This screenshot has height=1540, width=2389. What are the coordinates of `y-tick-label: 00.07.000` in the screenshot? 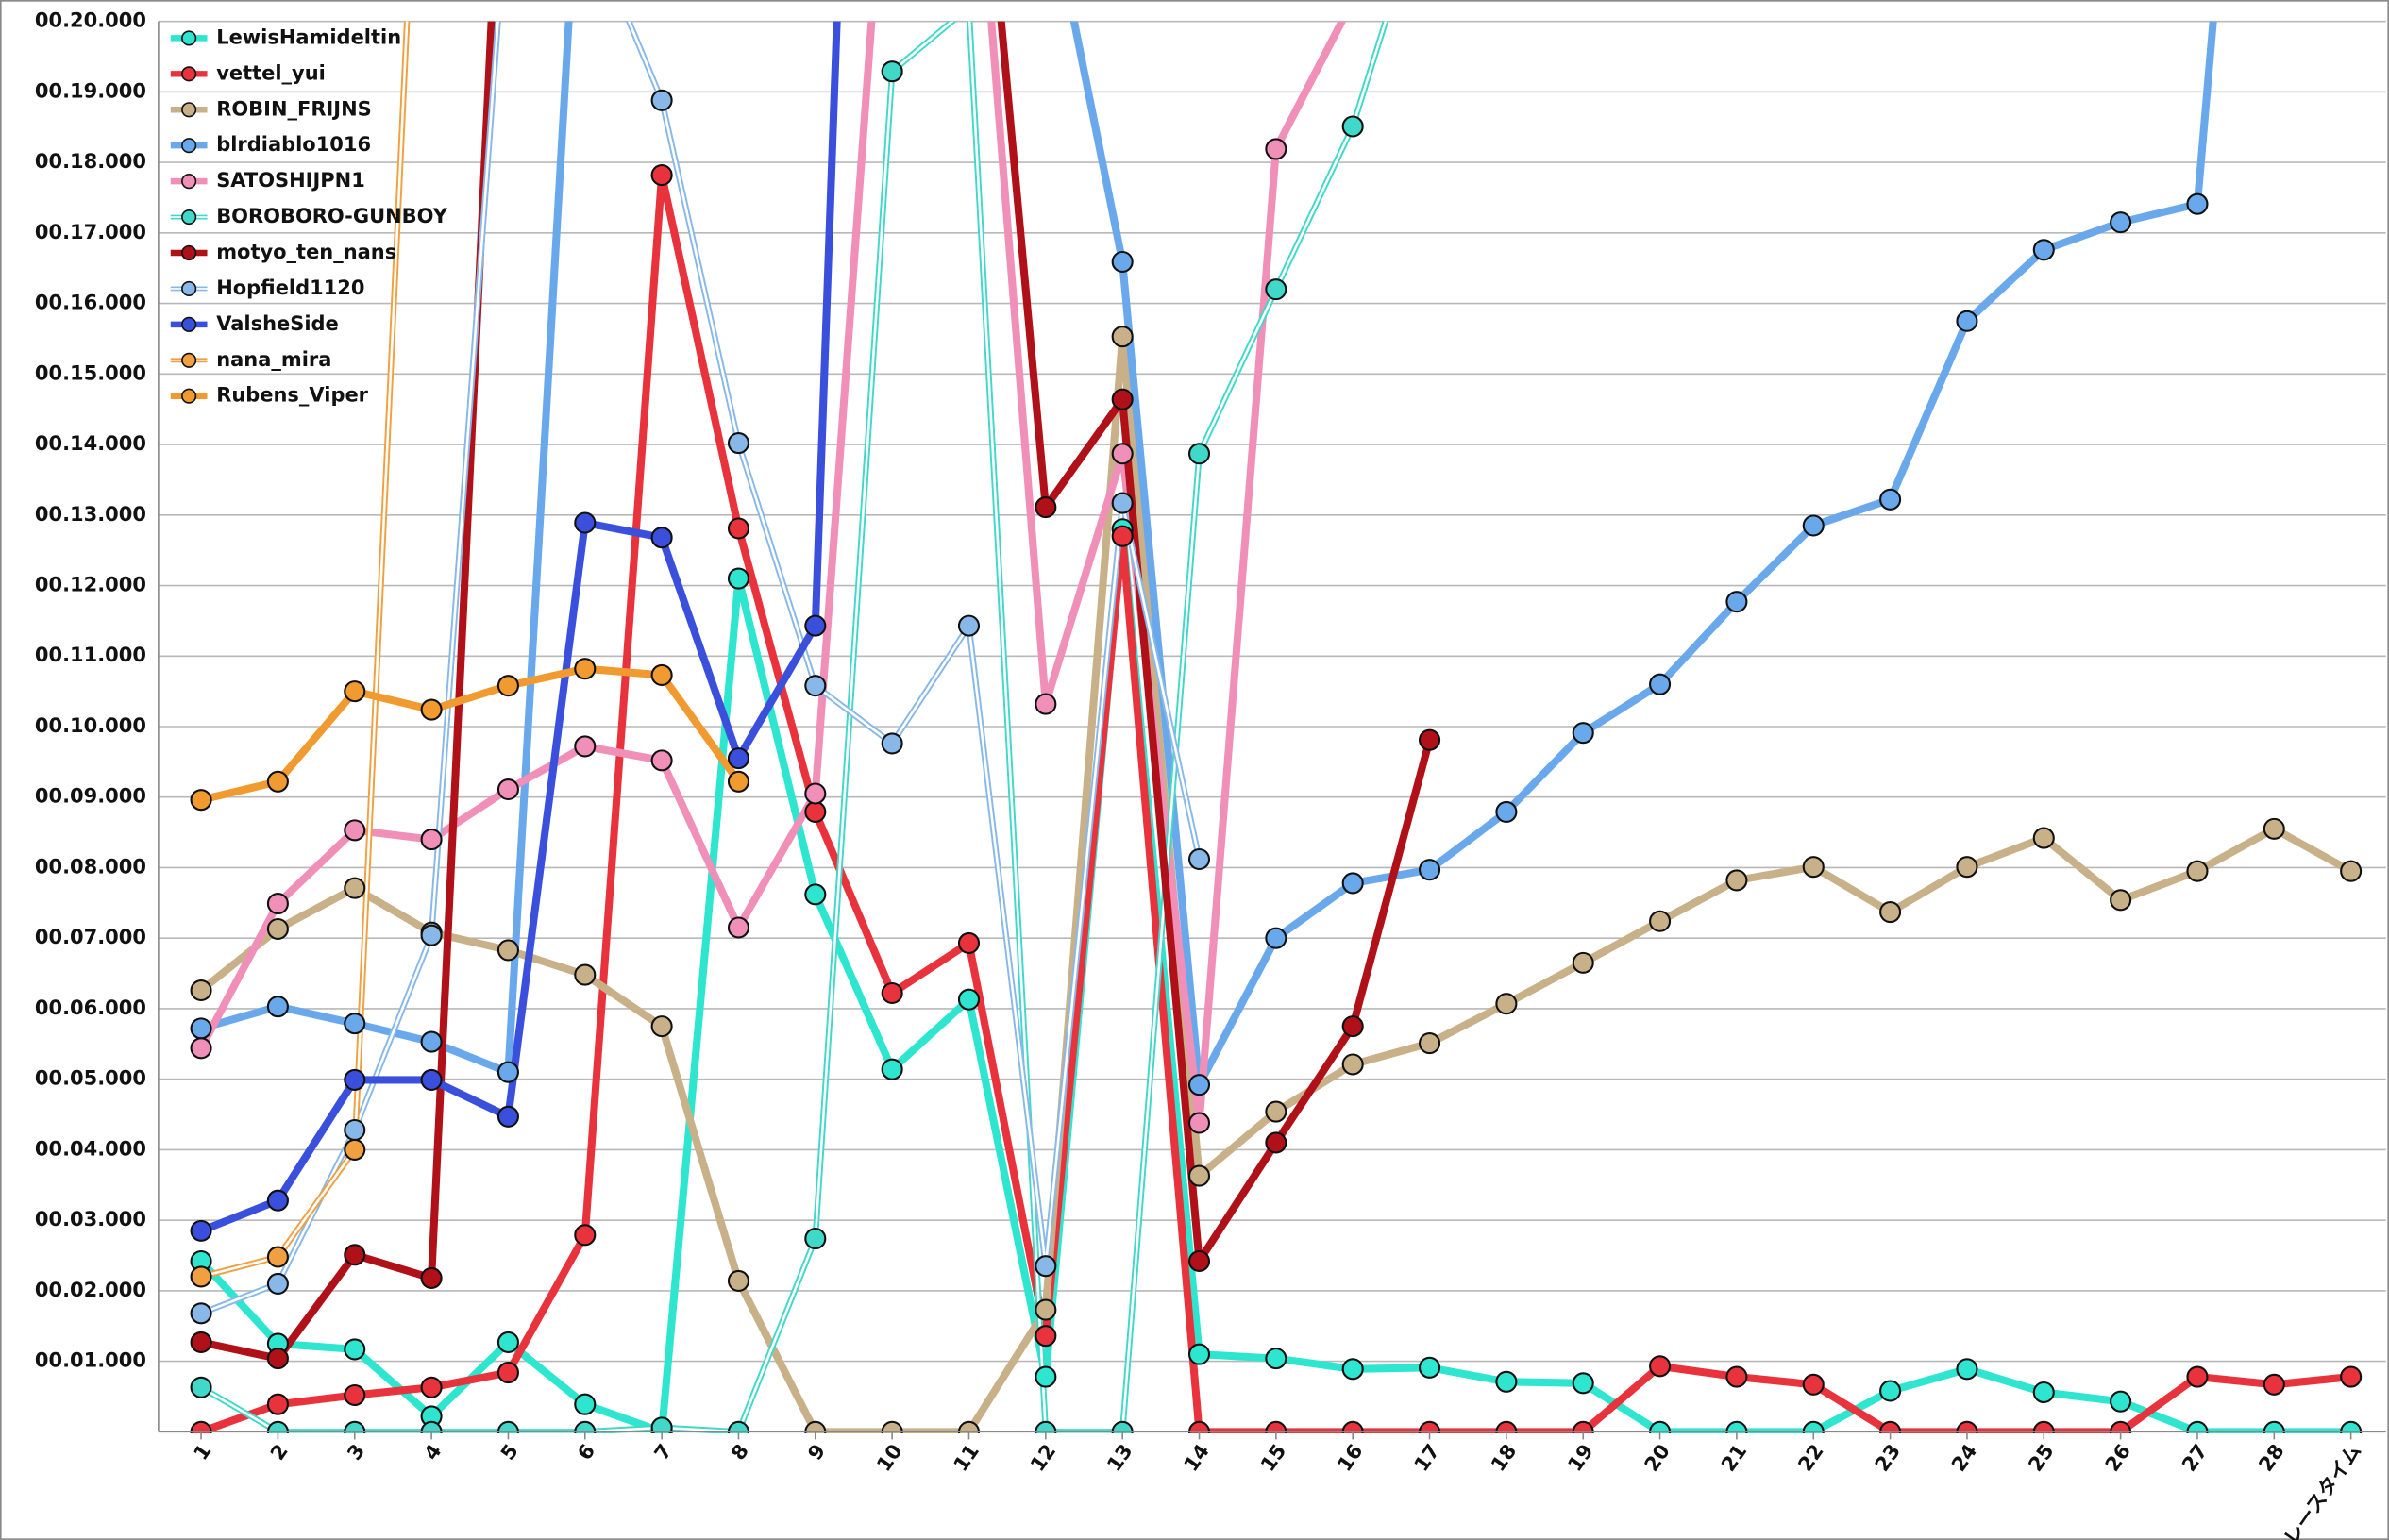 It's located at (90, 937).